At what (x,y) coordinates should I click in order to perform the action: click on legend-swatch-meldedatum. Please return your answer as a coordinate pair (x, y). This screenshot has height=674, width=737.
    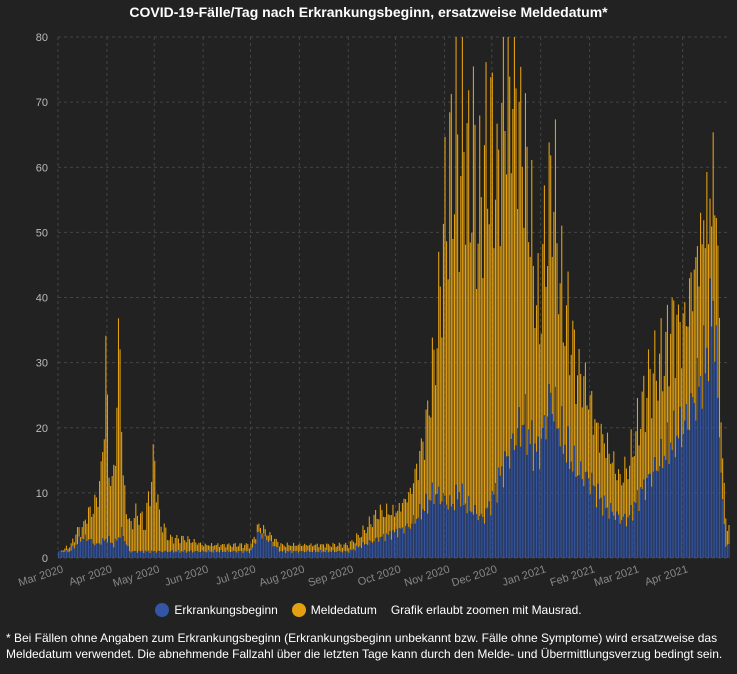
    Looking at the image, I should click on (298, 610).